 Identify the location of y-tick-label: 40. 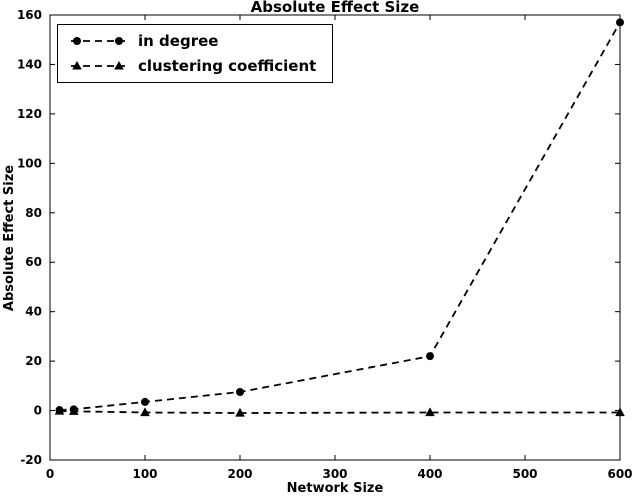
(33, 312).